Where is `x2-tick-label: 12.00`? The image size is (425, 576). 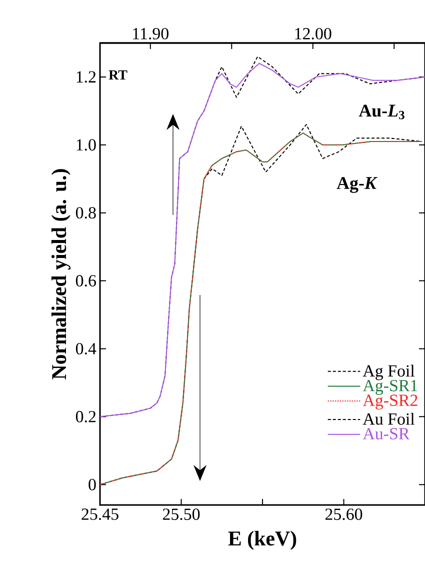 x2-tick-label: 12.00 is located at coordinates (313, 34).